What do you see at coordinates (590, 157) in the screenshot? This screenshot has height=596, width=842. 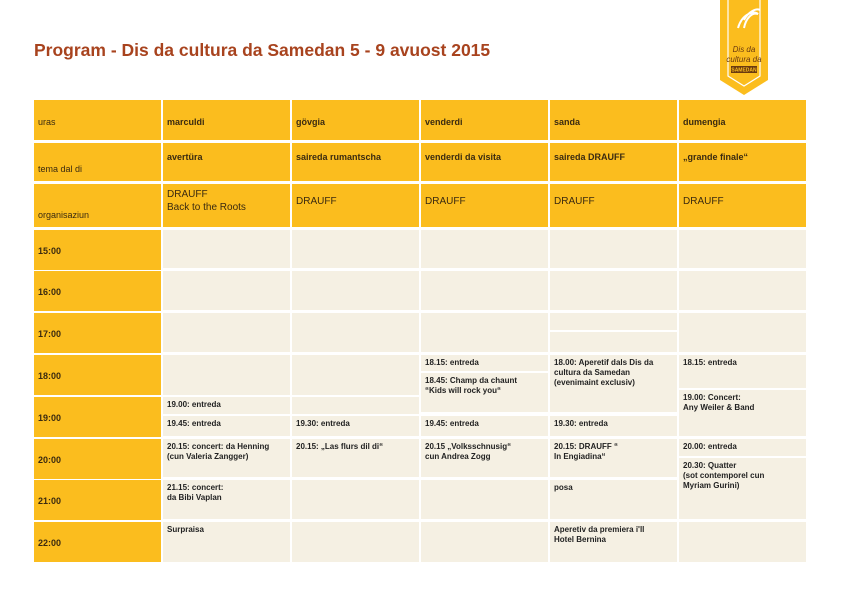 I see `text: saireda DRAUFF` at bounding box center [590, 157].